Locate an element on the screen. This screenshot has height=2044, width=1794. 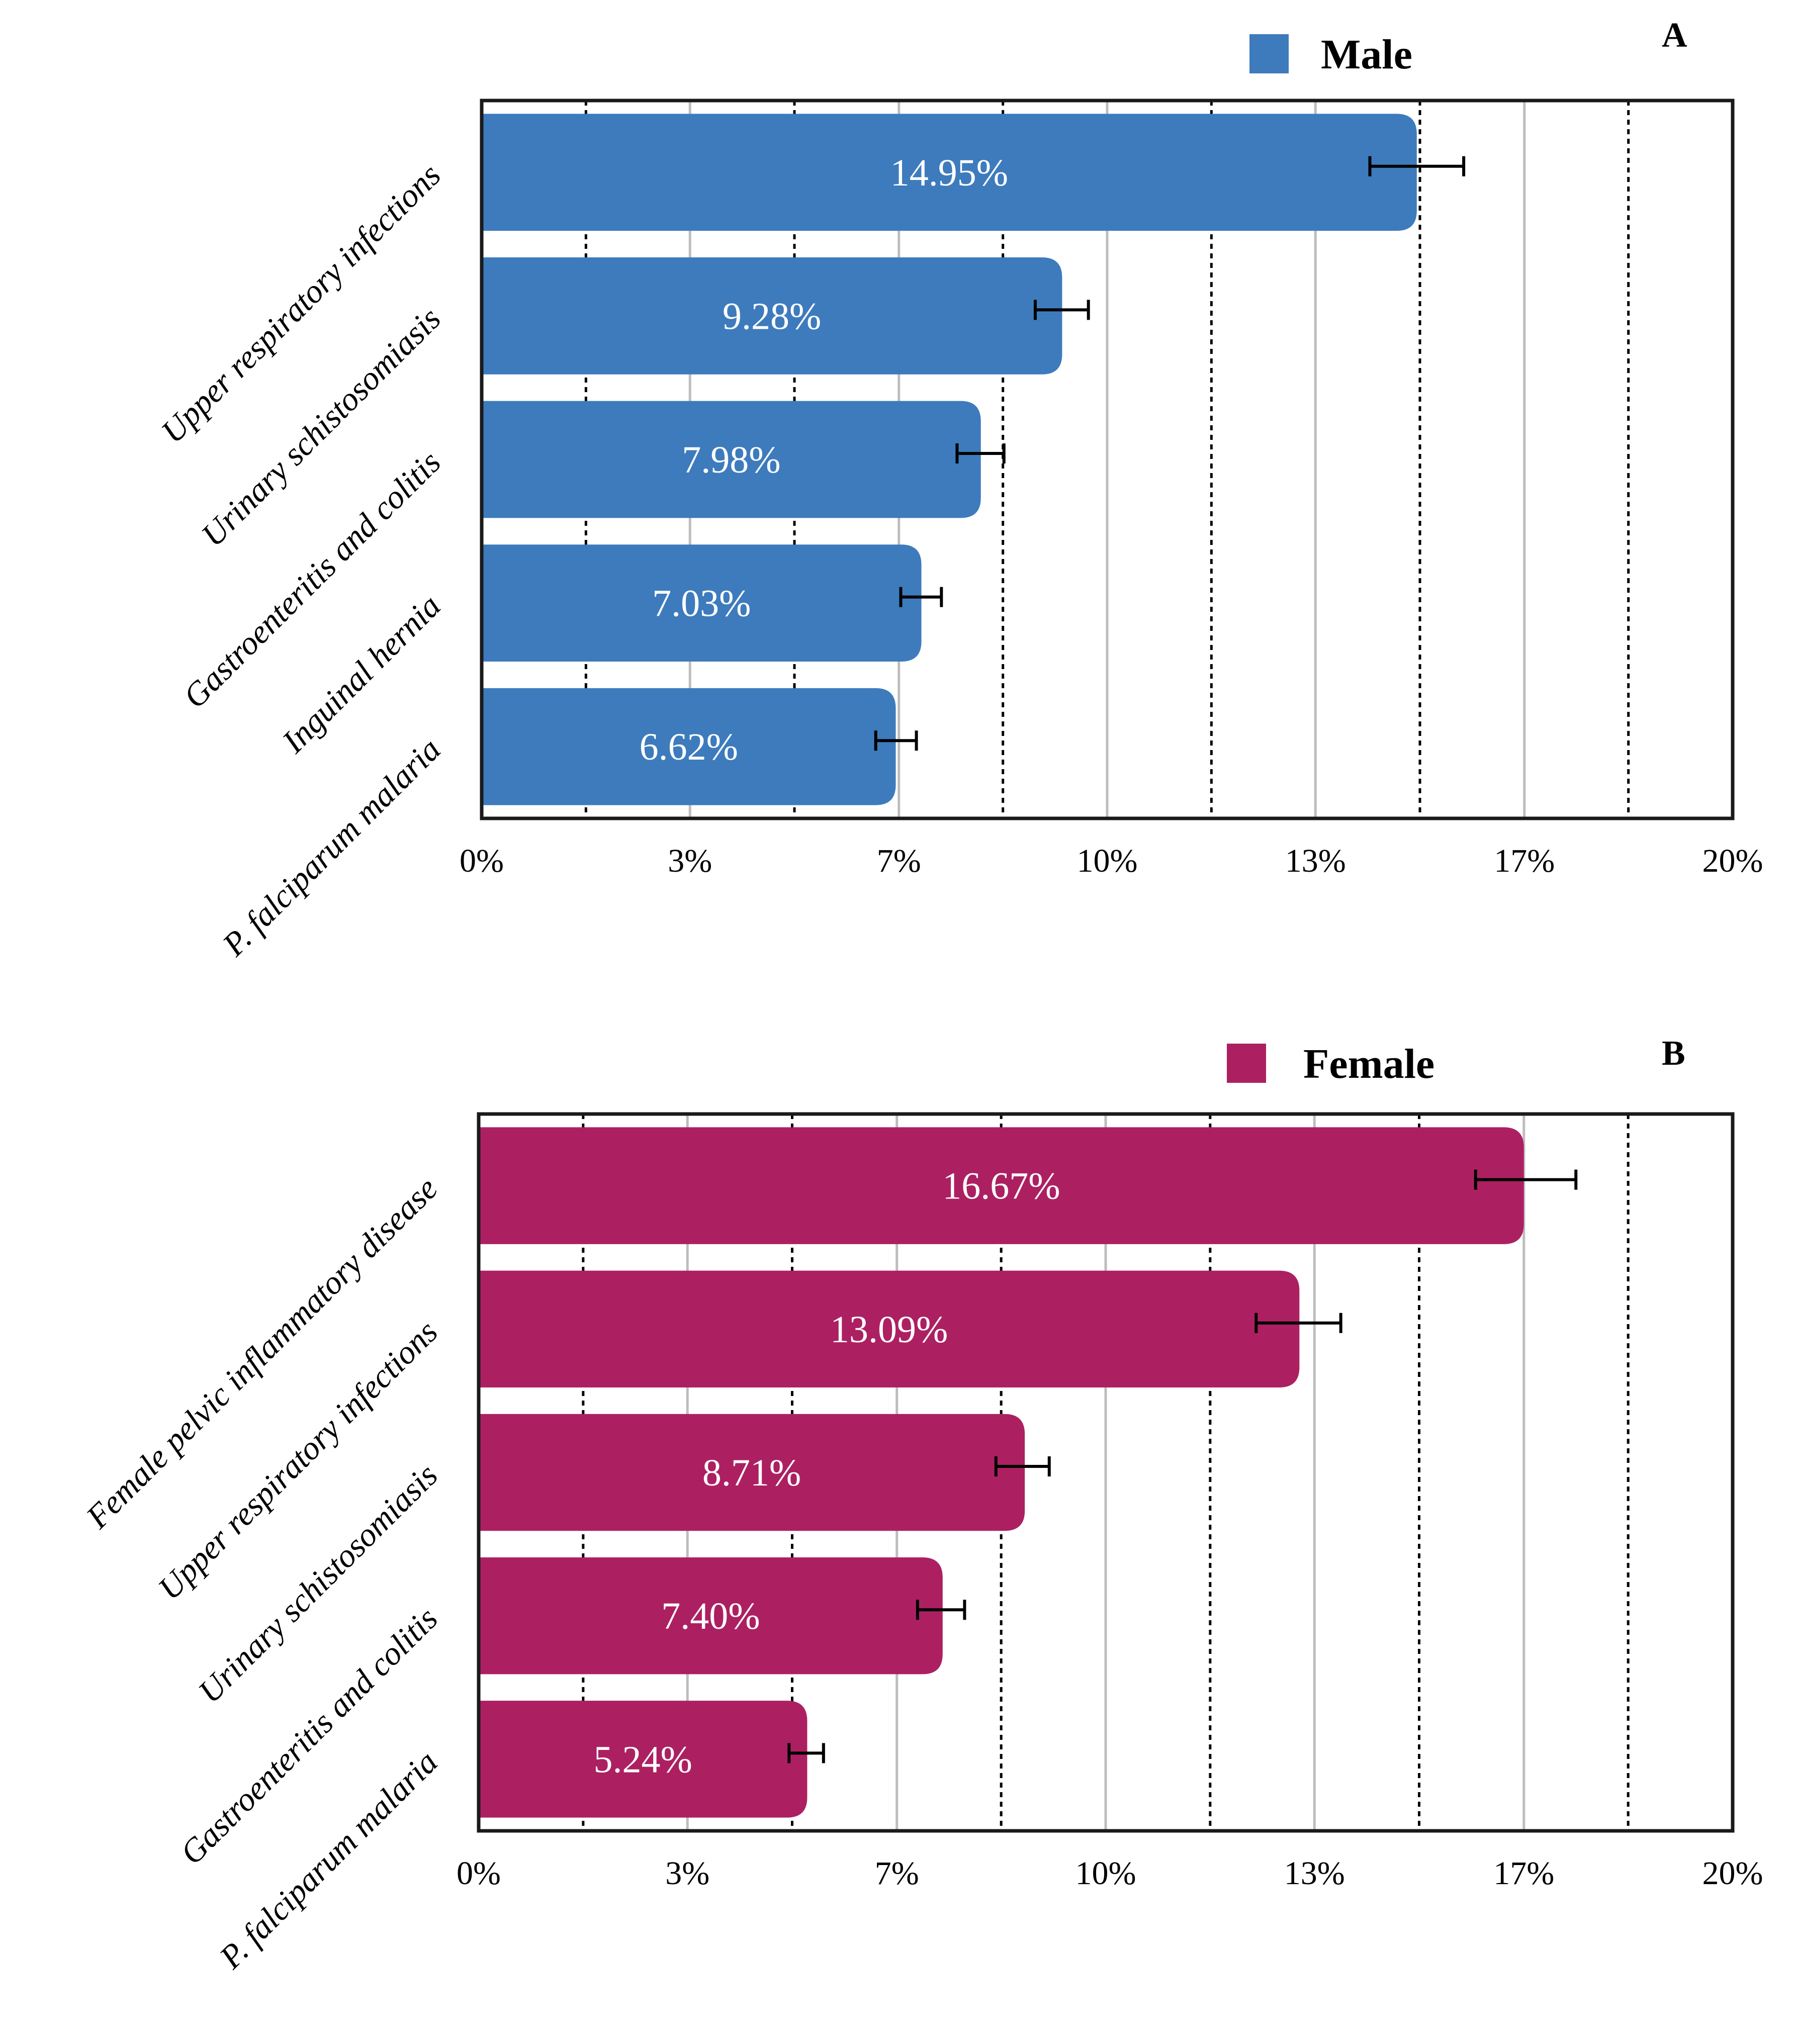
value-label: 7.40% is located at coordinates (710, 1616).